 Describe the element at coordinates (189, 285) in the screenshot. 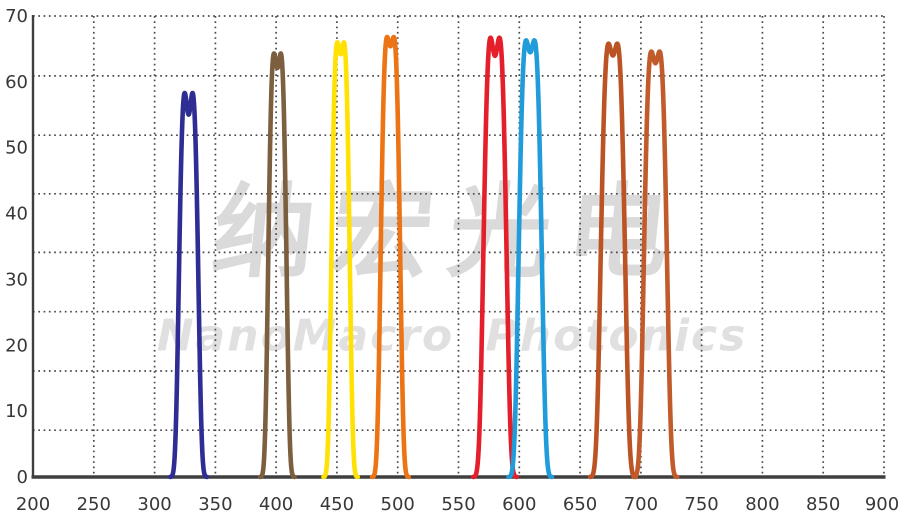

I see `filter-curve-328nm` at that location.